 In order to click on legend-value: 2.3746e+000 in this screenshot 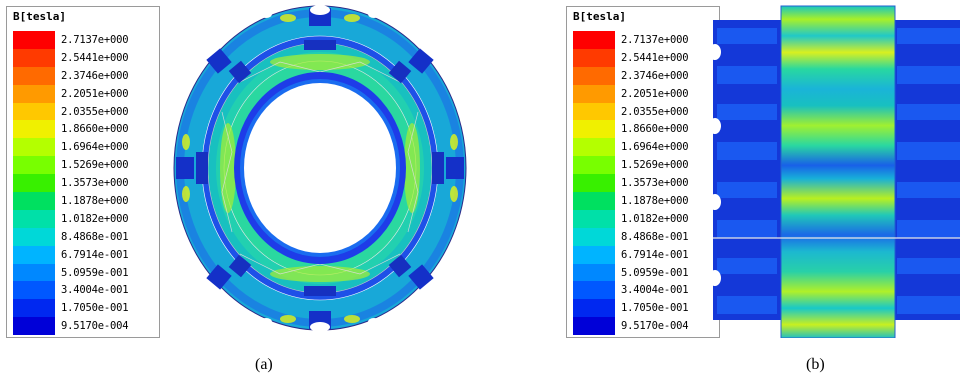, I will do `click(95, 75)`.